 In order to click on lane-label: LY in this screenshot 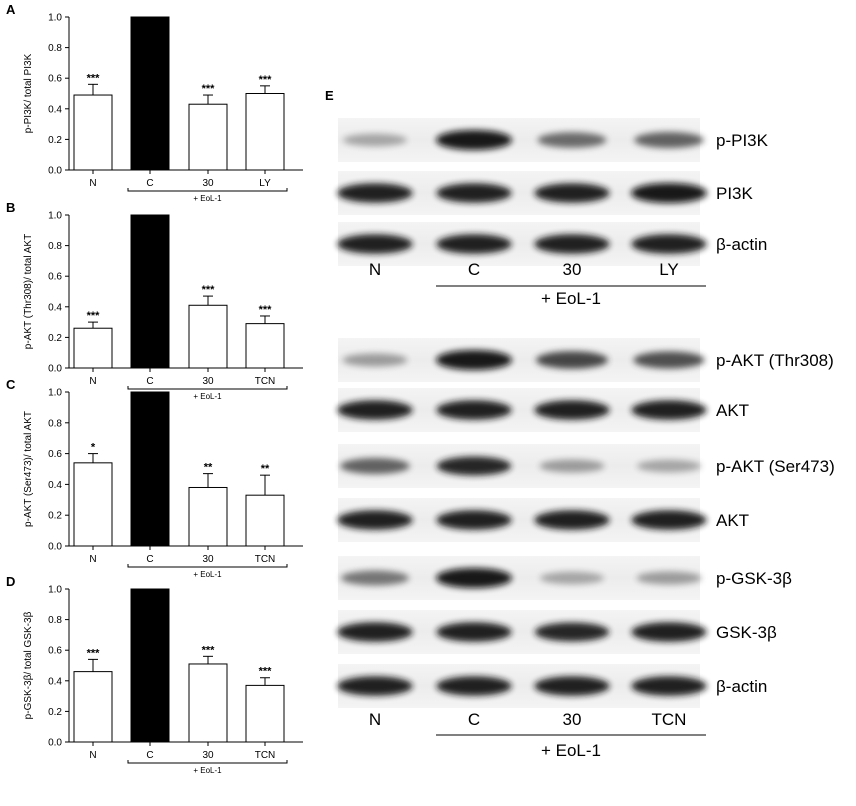, I will do `click(669, 269)`.